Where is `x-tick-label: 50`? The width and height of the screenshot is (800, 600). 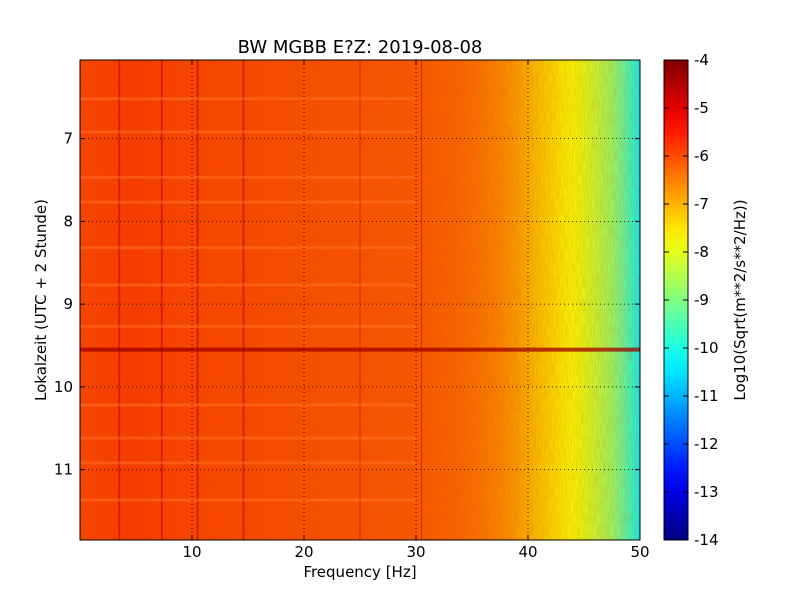
x-tick-label: 50 is located at coordinates (639, 552).